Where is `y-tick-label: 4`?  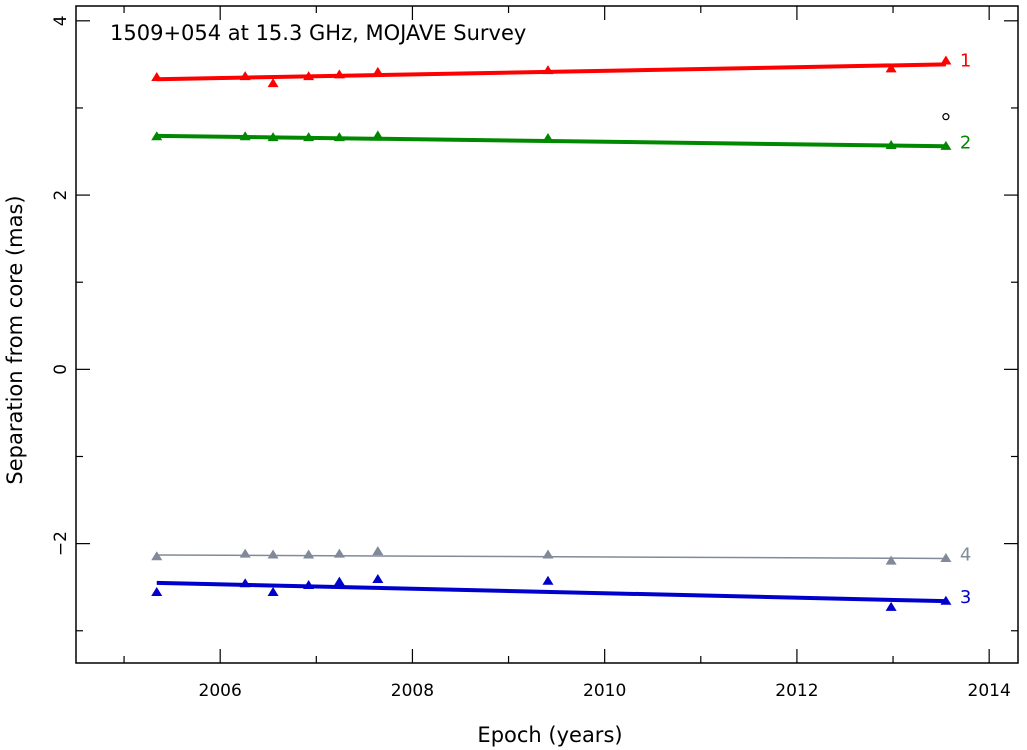 y-tick-label: 4 is located at coordinates (61, 20).